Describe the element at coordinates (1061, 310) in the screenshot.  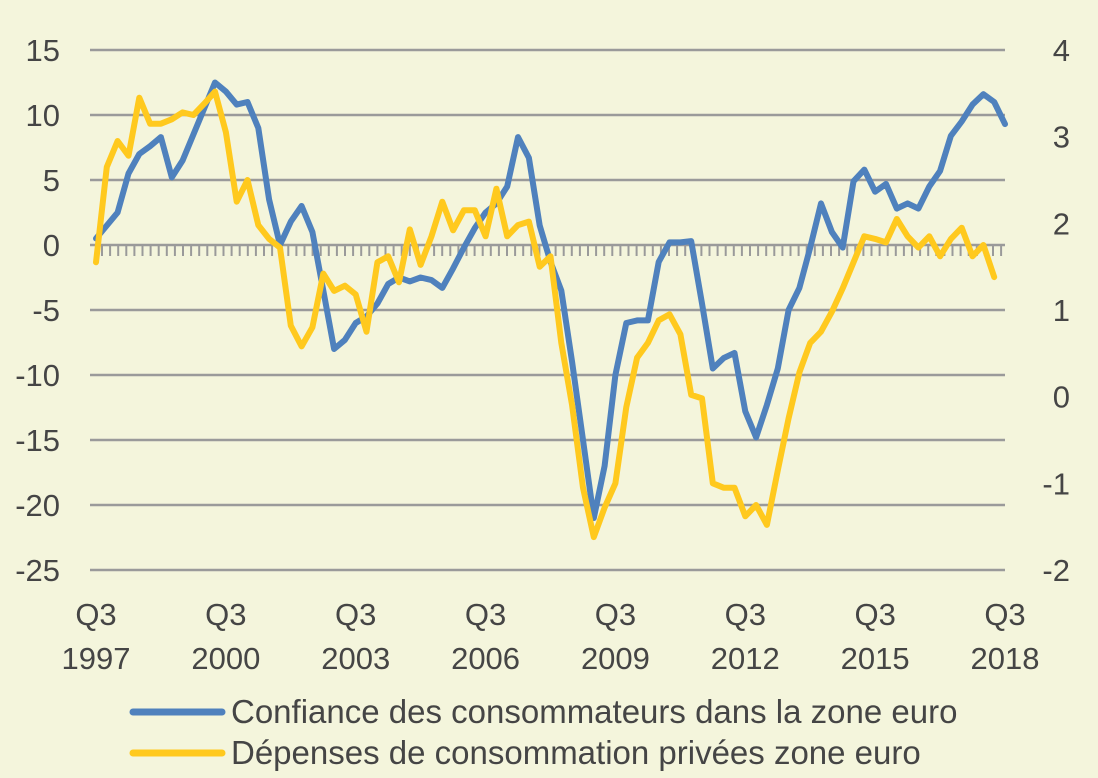
I see `y-right-tick-label: 1` at that location.